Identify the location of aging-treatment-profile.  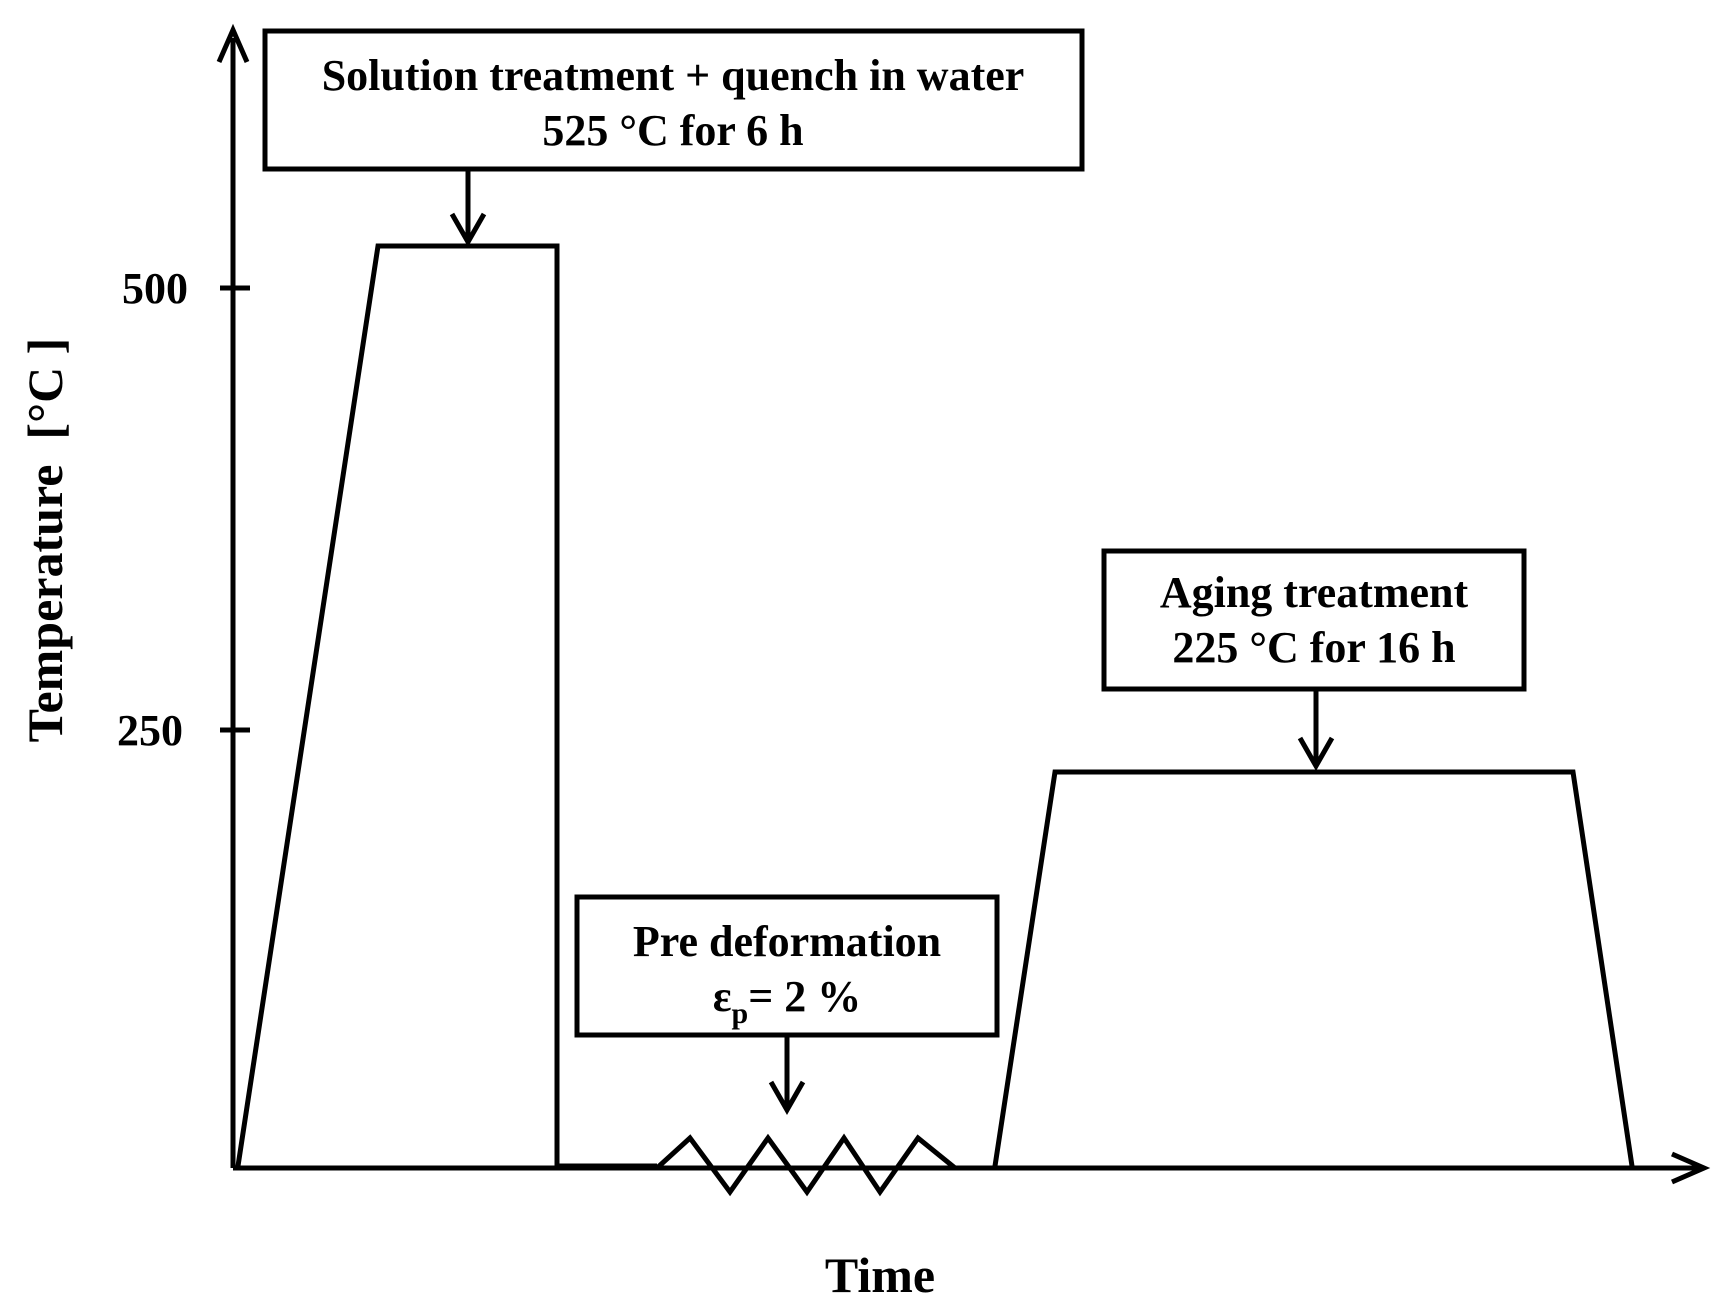
(1313, 968).